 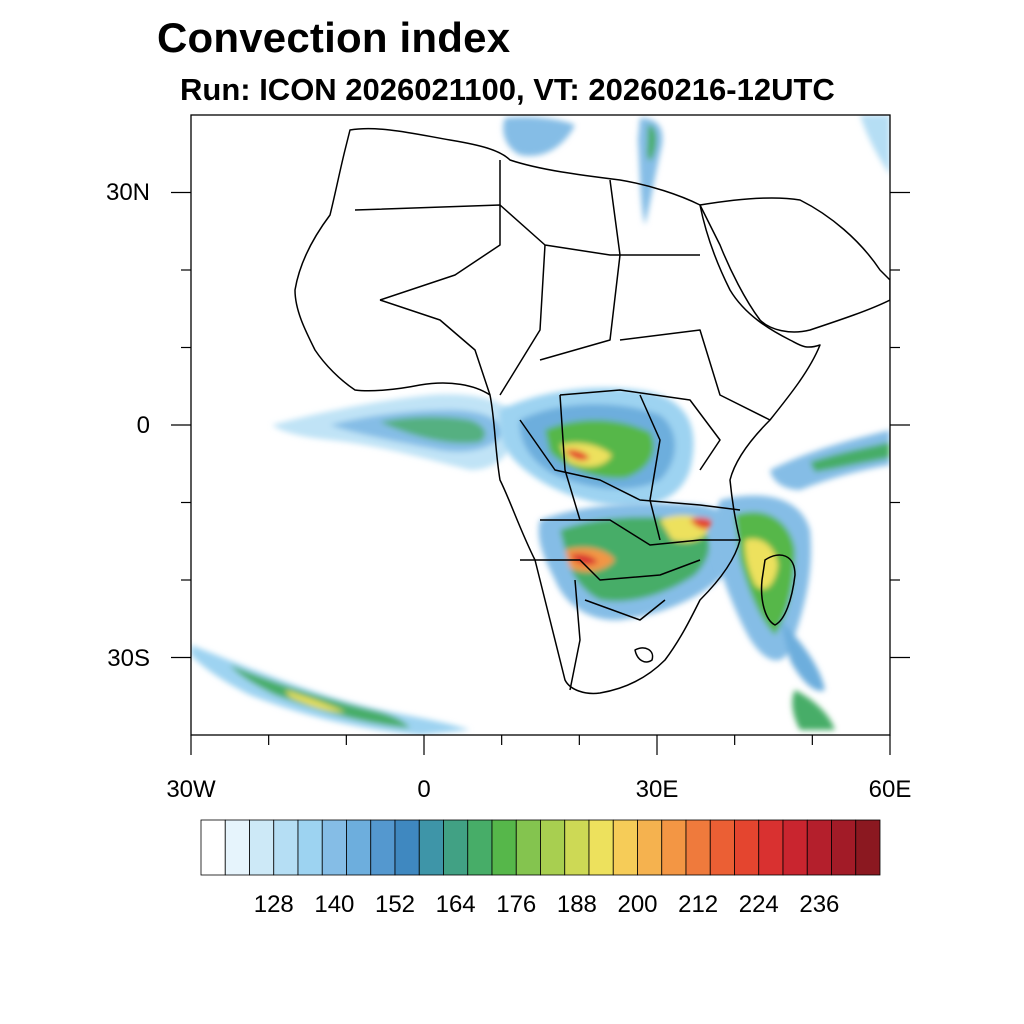 What do you see at coordinates (274, 904) in the screenshot?
I see `colorbar-tick-label: 128` at bounding box center [274, 904].